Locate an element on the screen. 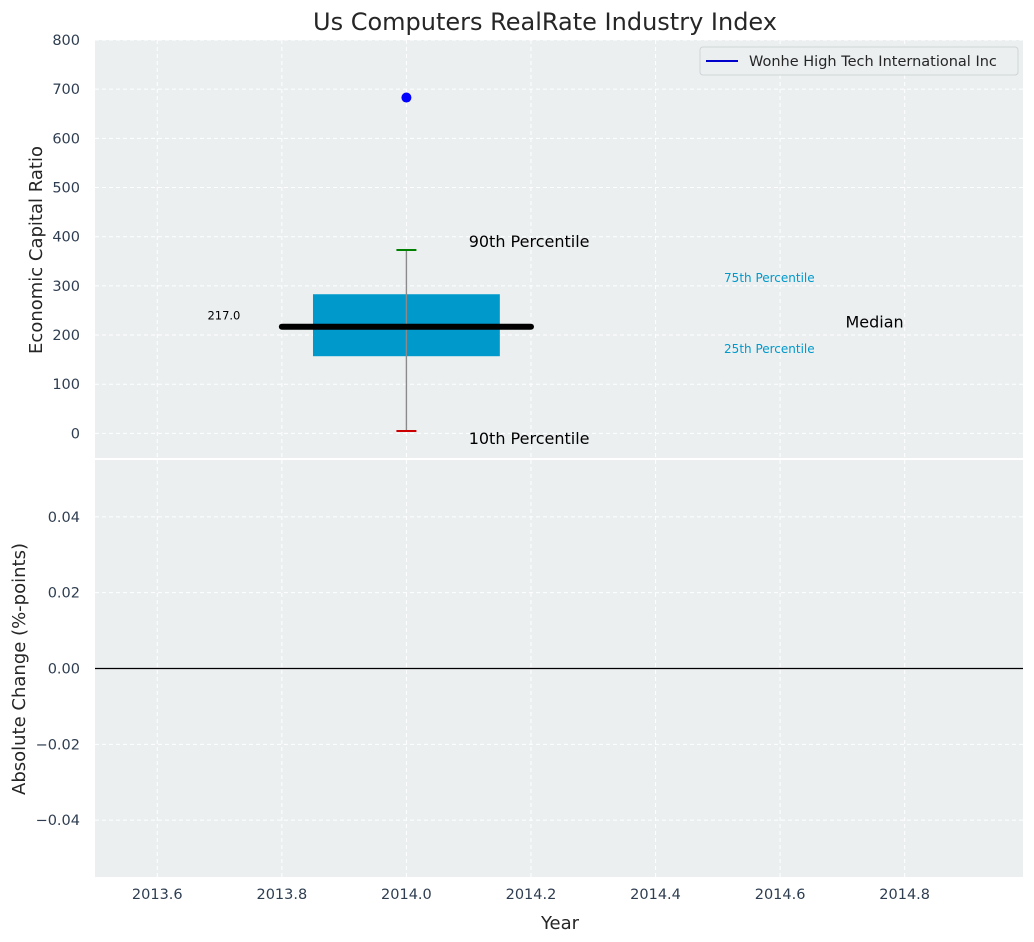  x-tick-label: 2014.2 is located at coordinates (531, 895).